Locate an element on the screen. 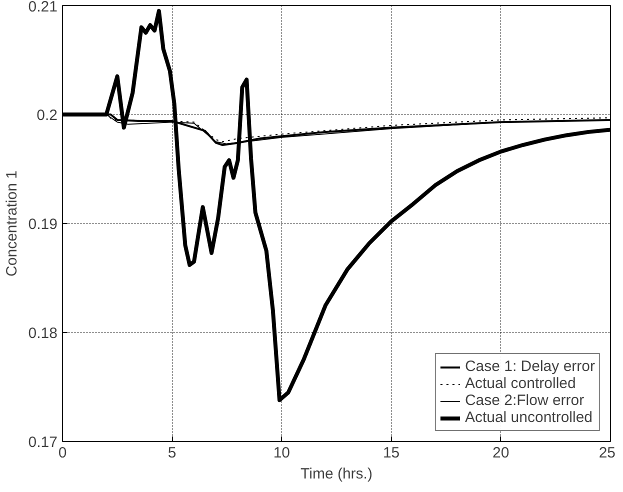 The height and width of the screenshot is (492, 623). x-tick-label: 5 is located at coordinates (172, 453).